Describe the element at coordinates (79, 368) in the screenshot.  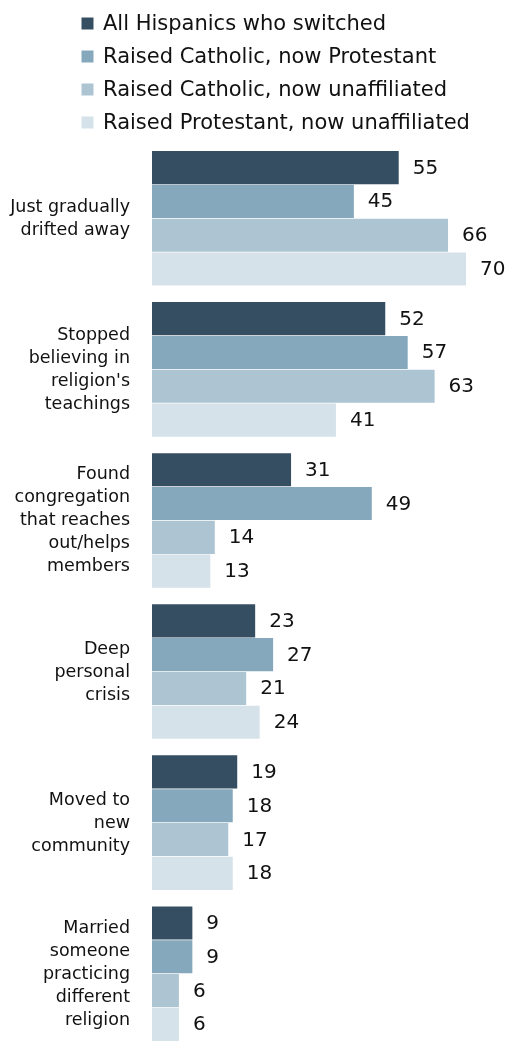
I see `y-tick-label: Stopped believing in religion's teachings` at that location.